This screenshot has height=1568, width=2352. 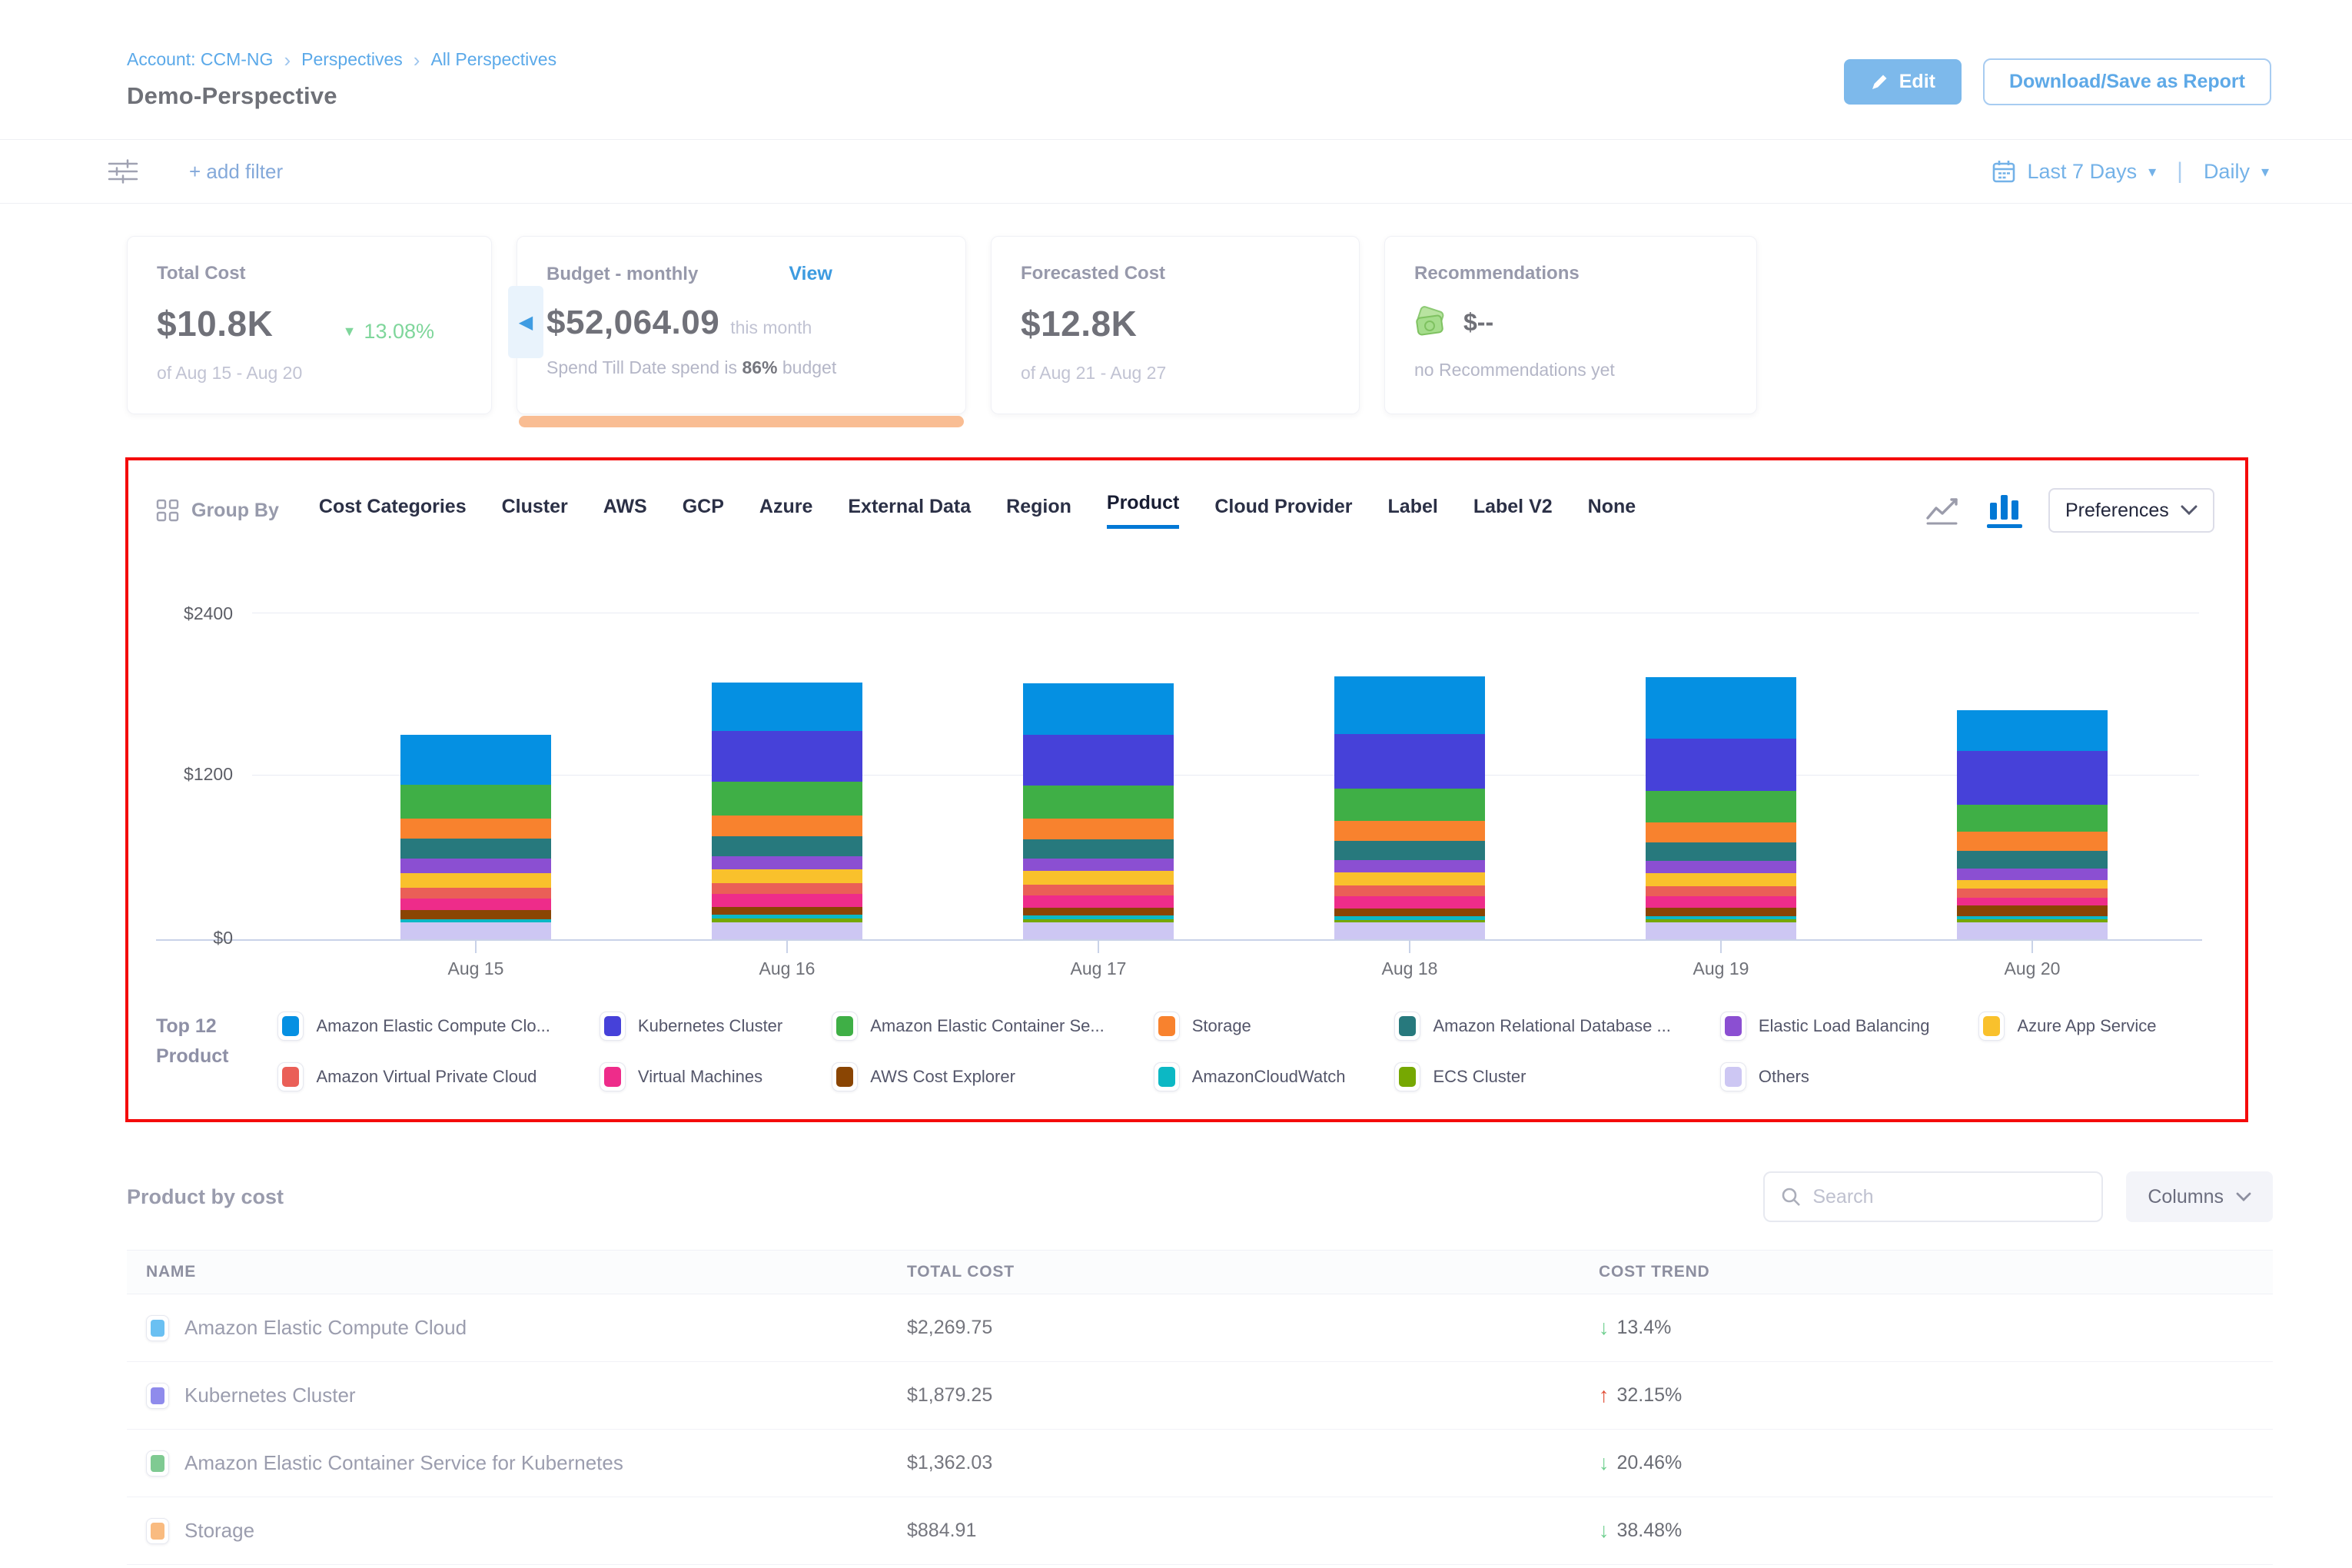 I want to click on edit-button: Edit, so click(x=1902, y=82).